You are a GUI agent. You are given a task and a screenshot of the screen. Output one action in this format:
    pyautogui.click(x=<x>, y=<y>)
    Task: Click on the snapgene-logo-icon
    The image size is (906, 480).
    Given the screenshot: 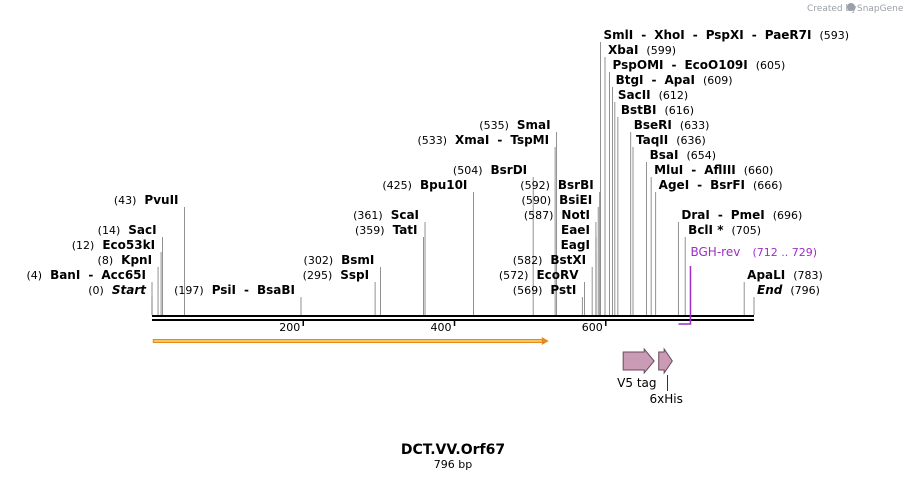 What is the action you would take?
    pyautogui.click(x=851, y=7)
    